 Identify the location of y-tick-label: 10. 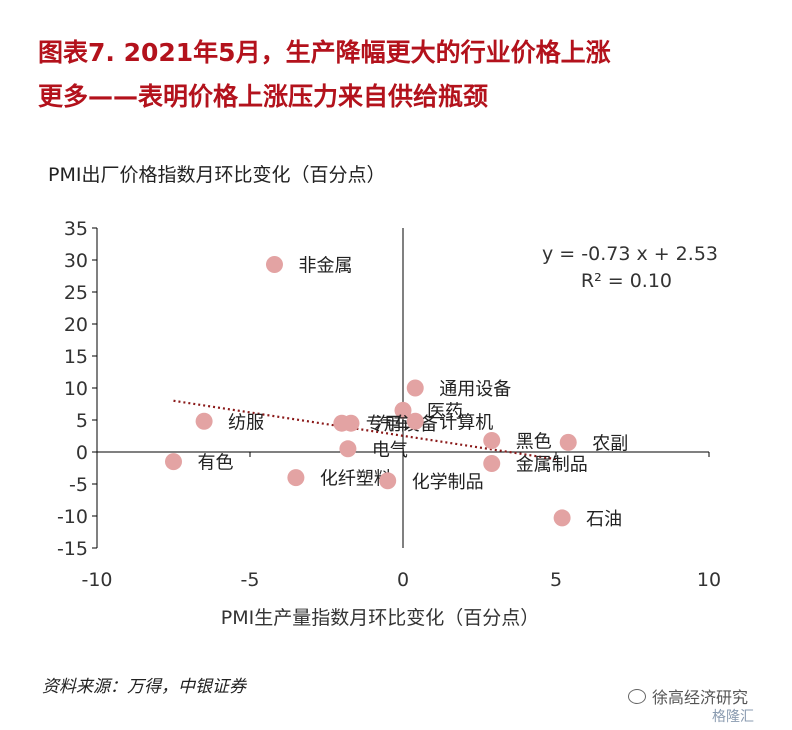
(76, 389).